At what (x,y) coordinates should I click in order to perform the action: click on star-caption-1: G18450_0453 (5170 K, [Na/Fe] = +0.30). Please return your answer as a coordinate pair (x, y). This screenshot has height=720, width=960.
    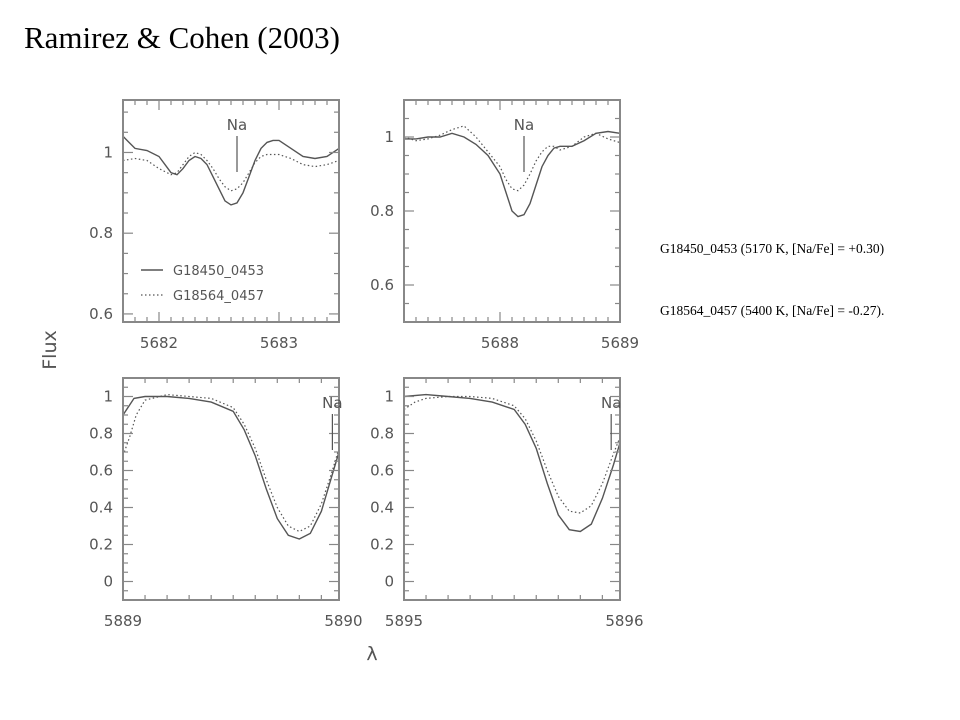
    Looking at the image, I should click on (772, 248).